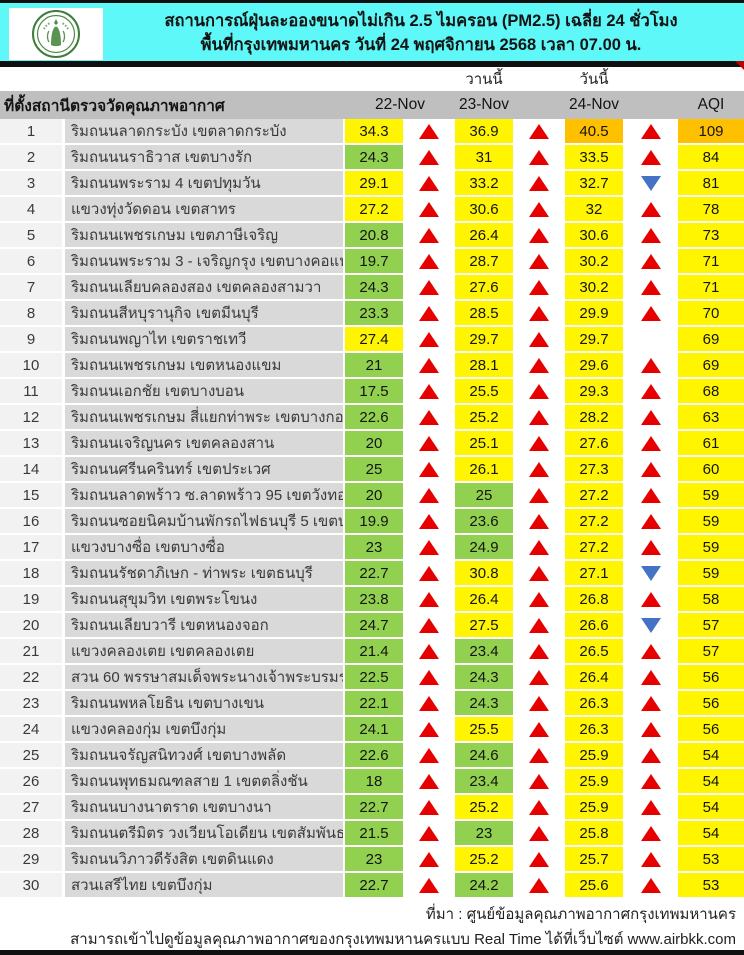  Describe the element at coordinates (711, 288) in the screenshot. I see `aqi-value: 71` at that location.